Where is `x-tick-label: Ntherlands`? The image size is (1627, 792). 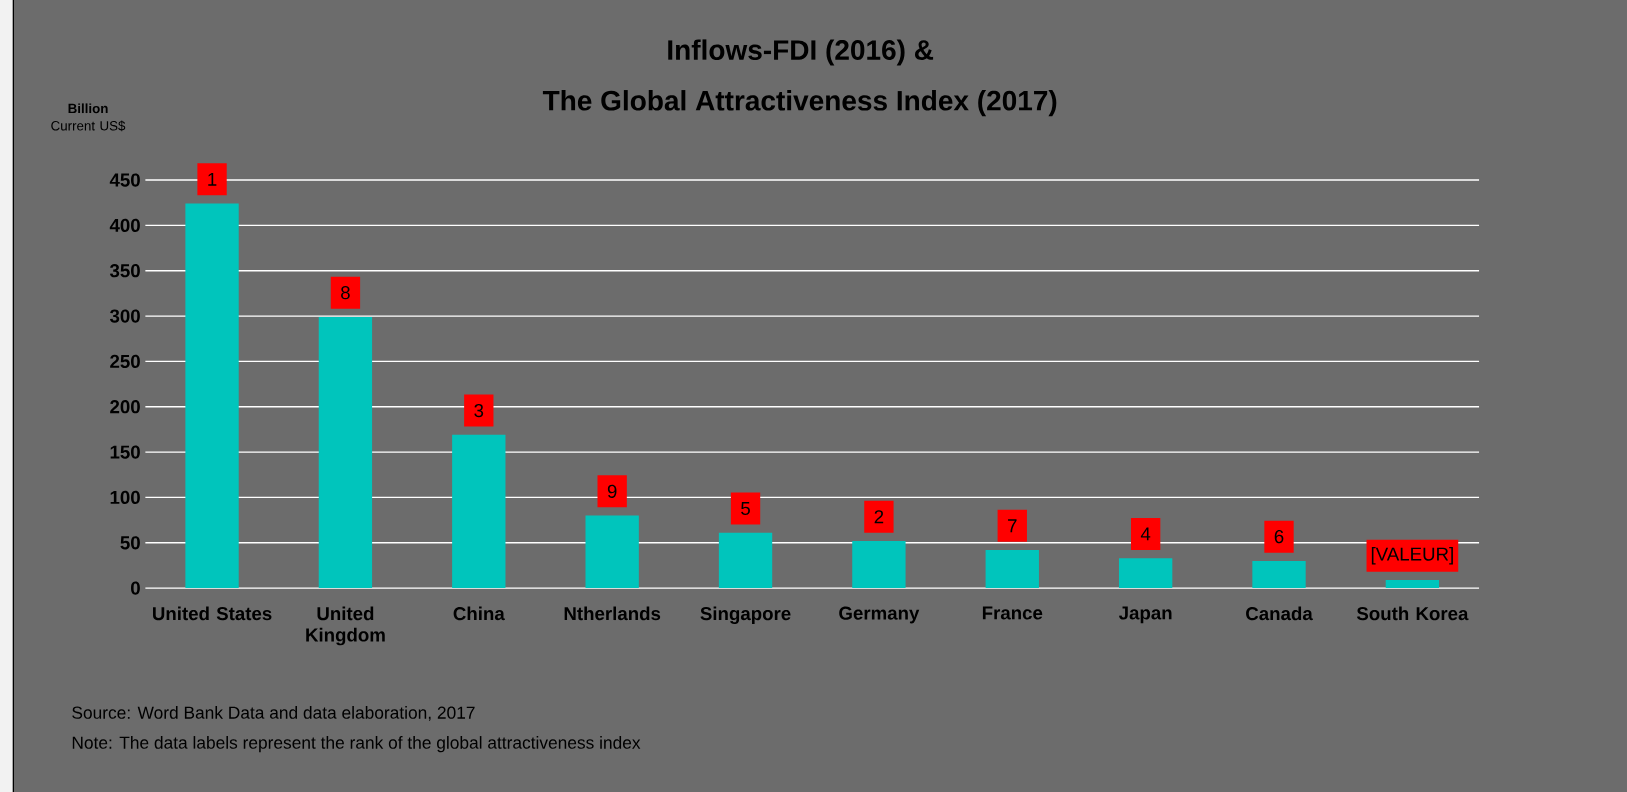
x-tick-label: Ntherlands is located at coordinates (612, 613).